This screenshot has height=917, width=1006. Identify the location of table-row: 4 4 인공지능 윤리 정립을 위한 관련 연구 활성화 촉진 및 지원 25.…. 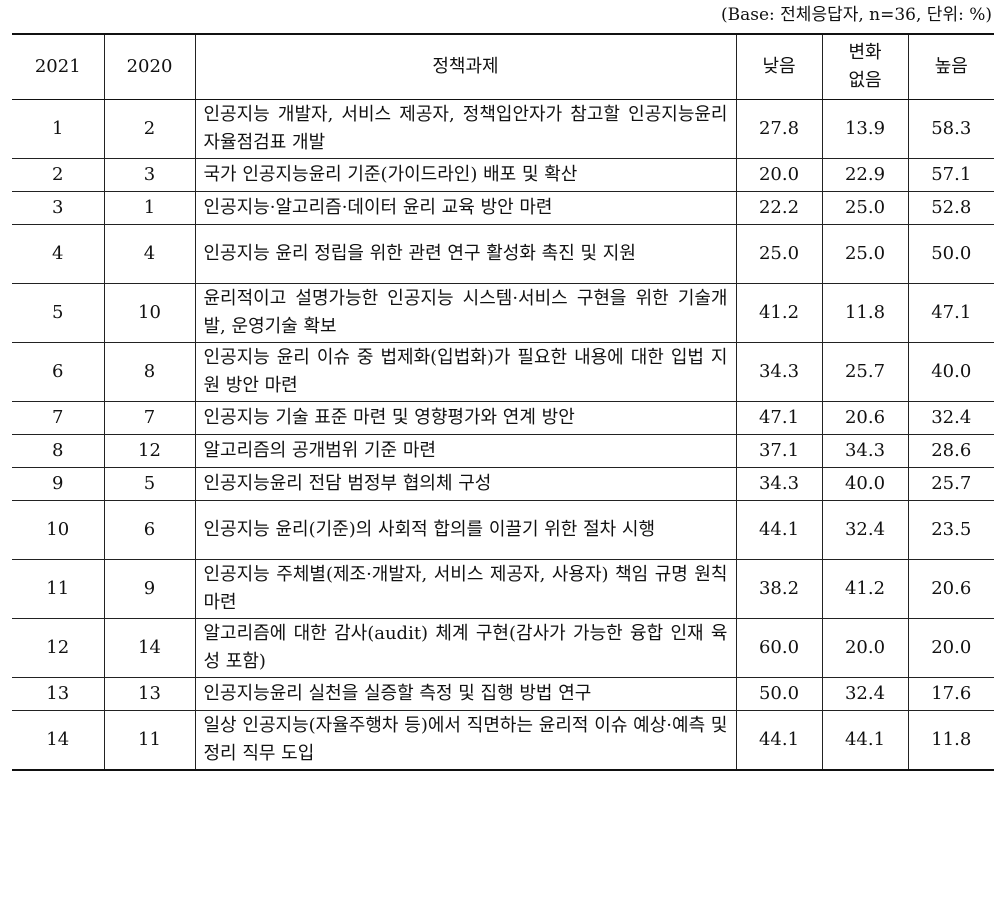
(503, 254).